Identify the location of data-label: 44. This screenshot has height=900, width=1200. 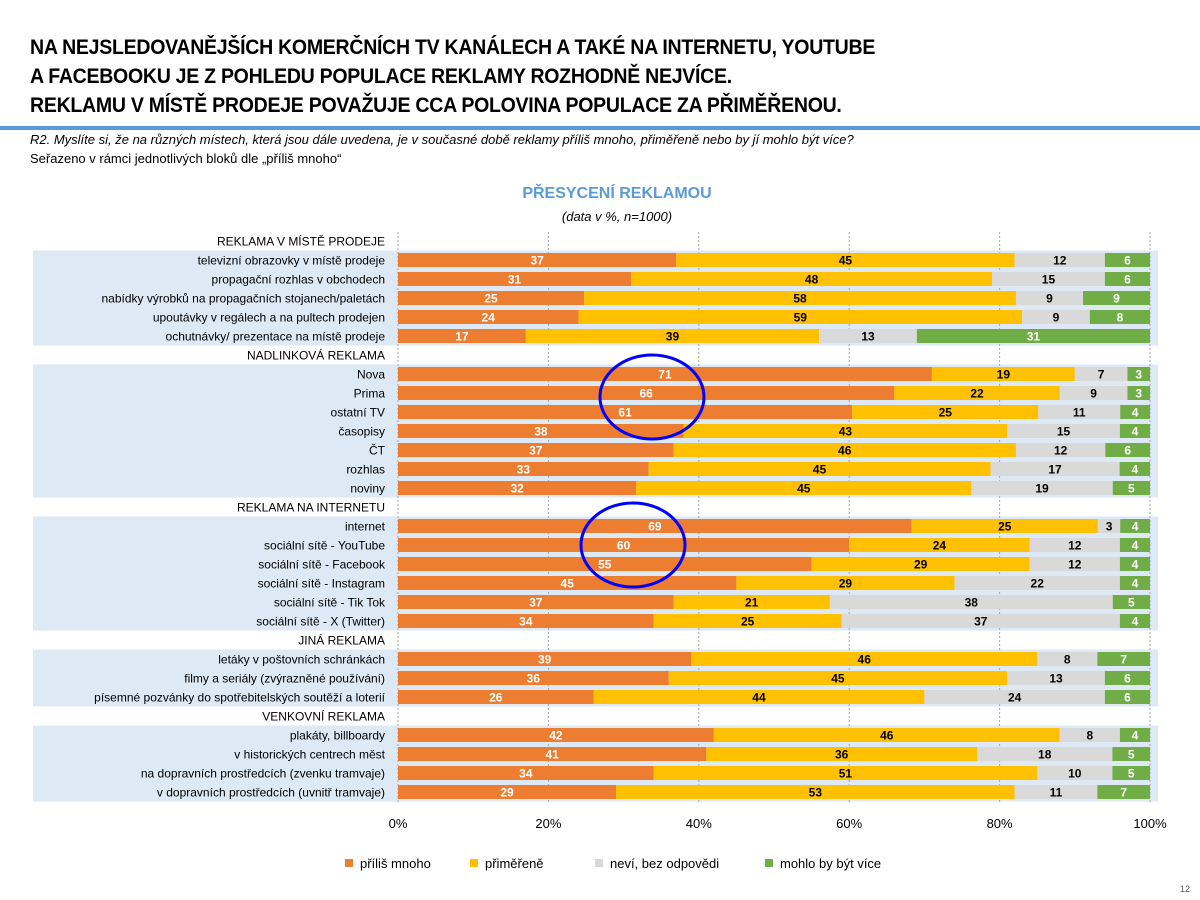
(759, 698).